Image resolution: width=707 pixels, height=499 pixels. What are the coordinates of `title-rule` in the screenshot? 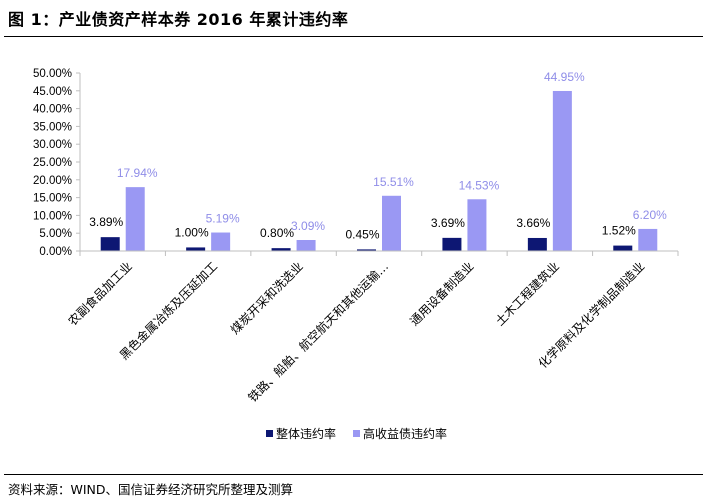 It's located at (353, 36).